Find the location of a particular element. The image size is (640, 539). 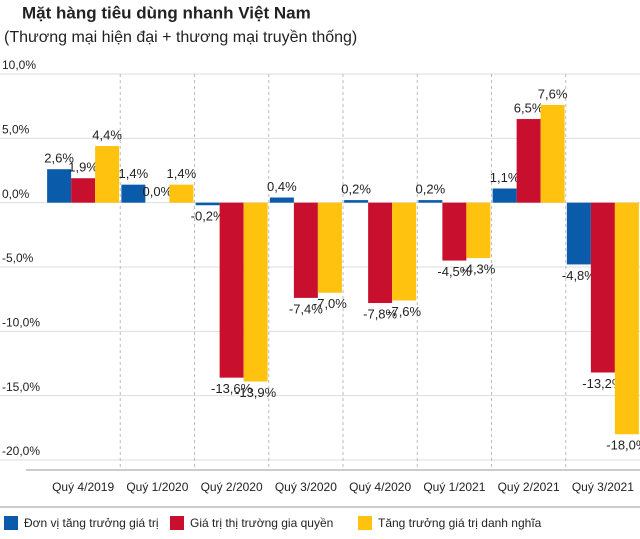

legend-label: Giá trị thị trường gia quyền is located at coordinates (261, 523).